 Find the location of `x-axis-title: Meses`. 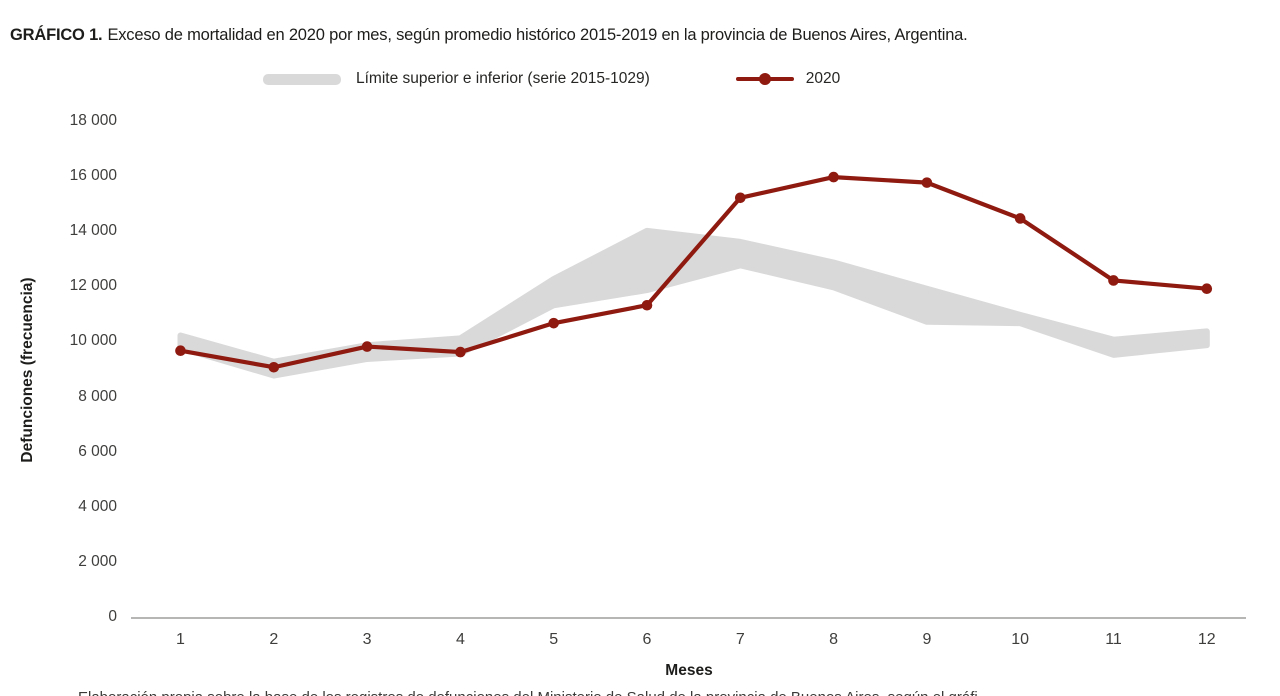

x-axis-title: Meses is located at coordinates (689, 670).